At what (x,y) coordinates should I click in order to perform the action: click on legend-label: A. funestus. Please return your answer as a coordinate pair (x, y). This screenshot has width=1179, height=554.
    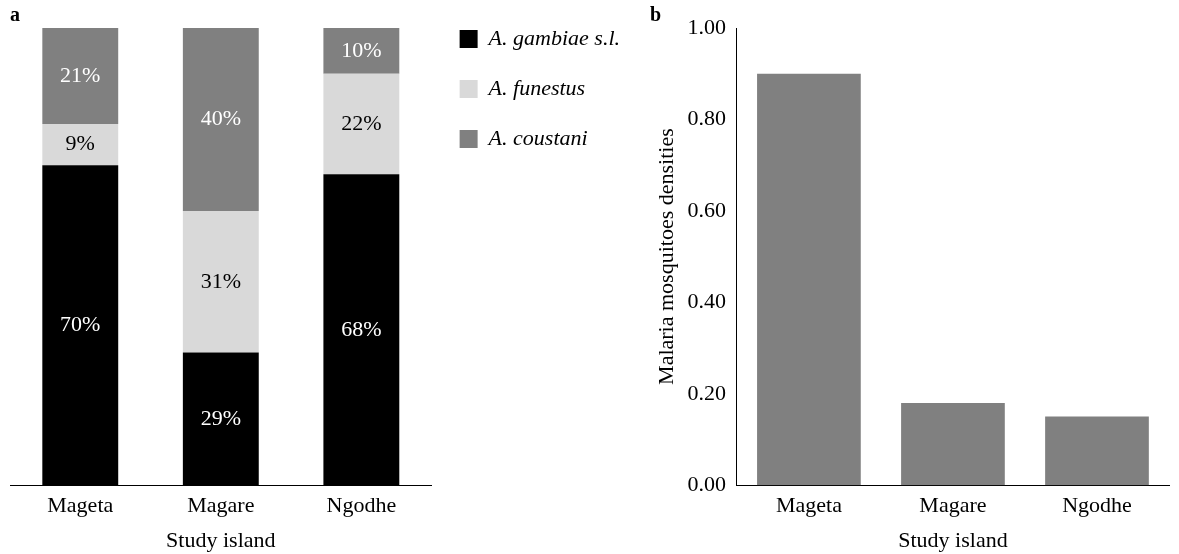
    Looking at the image, I should click on (536, 87).